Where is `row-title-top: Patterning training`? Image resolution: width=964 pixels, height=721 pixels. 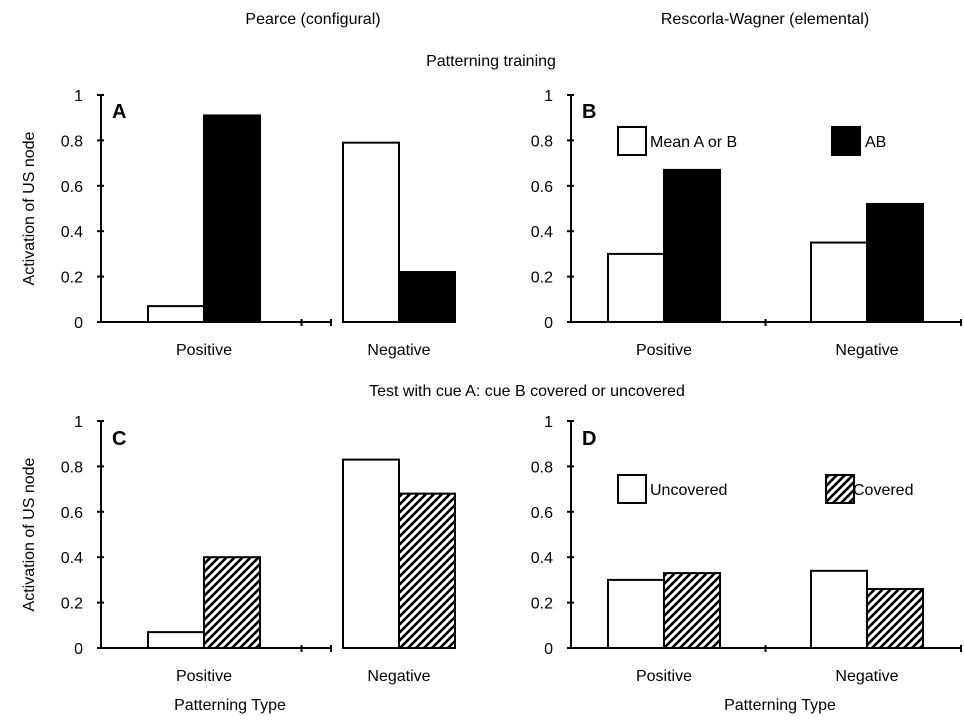
row-title-top: Patterning training is located at coordinates (491, 61).